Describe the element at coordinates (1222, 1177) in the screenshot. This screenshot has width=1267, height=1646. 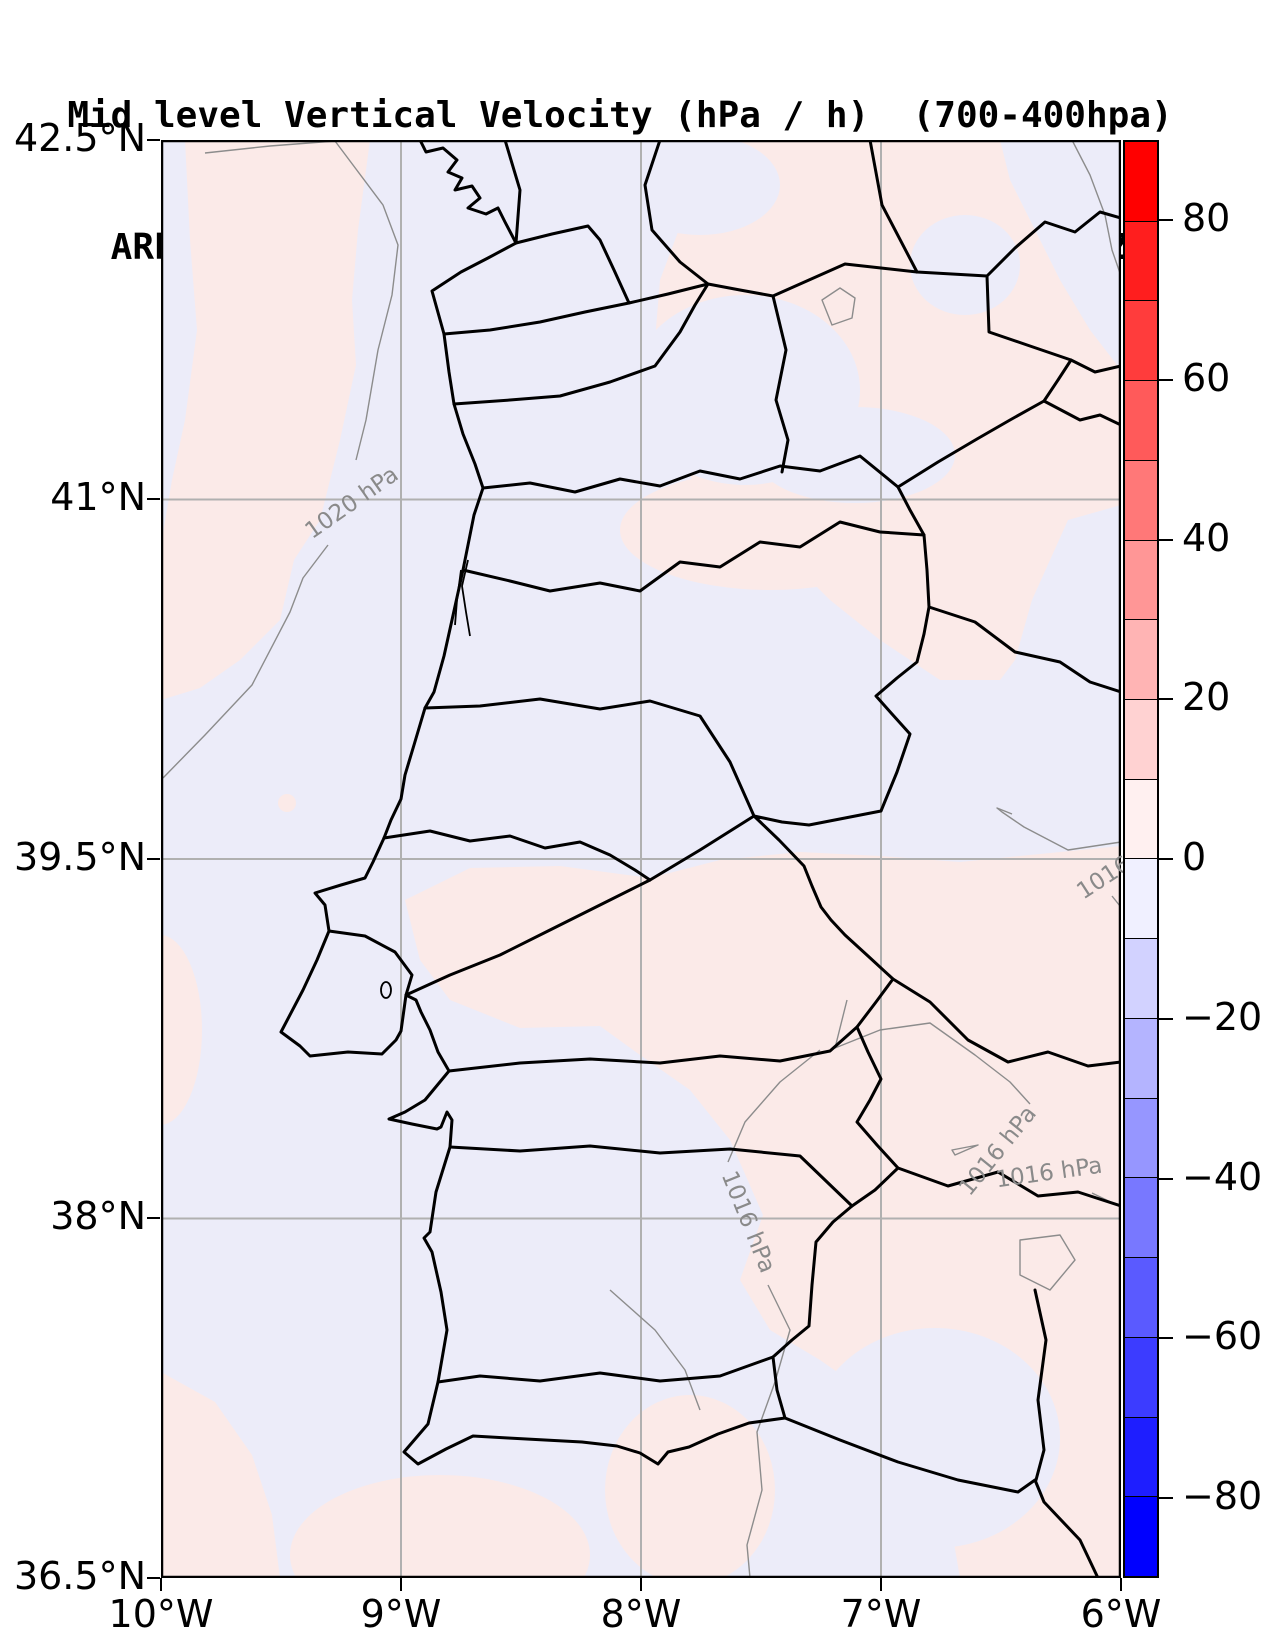
I see `colorbar-label-m40: −40` at that location.